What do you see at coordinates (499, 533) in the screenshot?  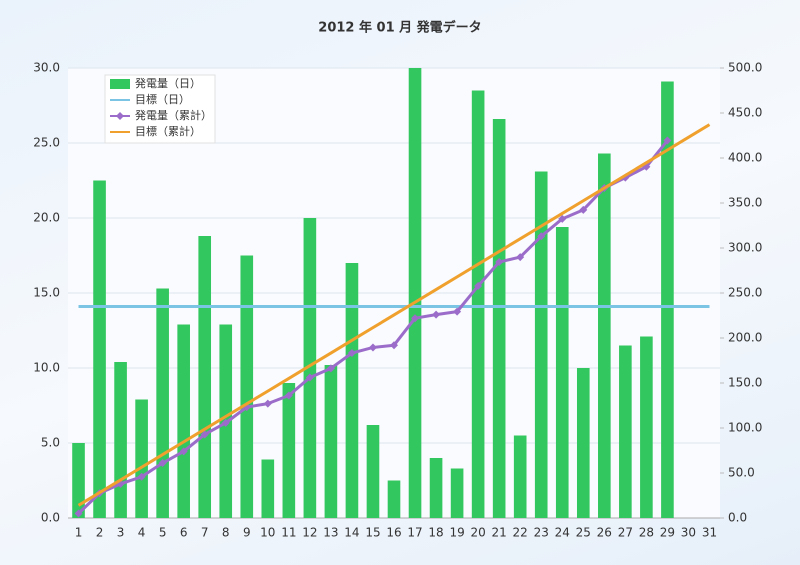 I see `x-tick-label: 21` at bounding box center [499, 533].